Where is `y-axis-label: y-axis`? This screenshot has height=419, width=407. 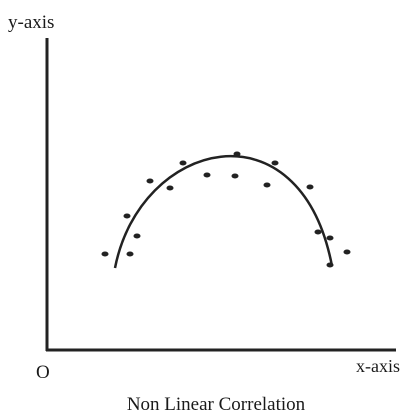
y-axis-label: y-axis is located at coordinates (31, 22).